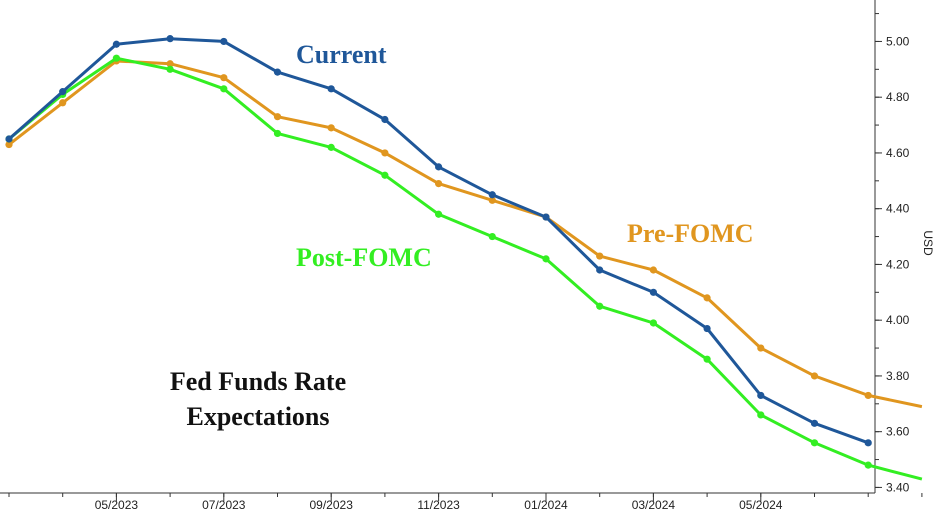  I want to click on y-tick-label: 3.60, so click(898, 432).